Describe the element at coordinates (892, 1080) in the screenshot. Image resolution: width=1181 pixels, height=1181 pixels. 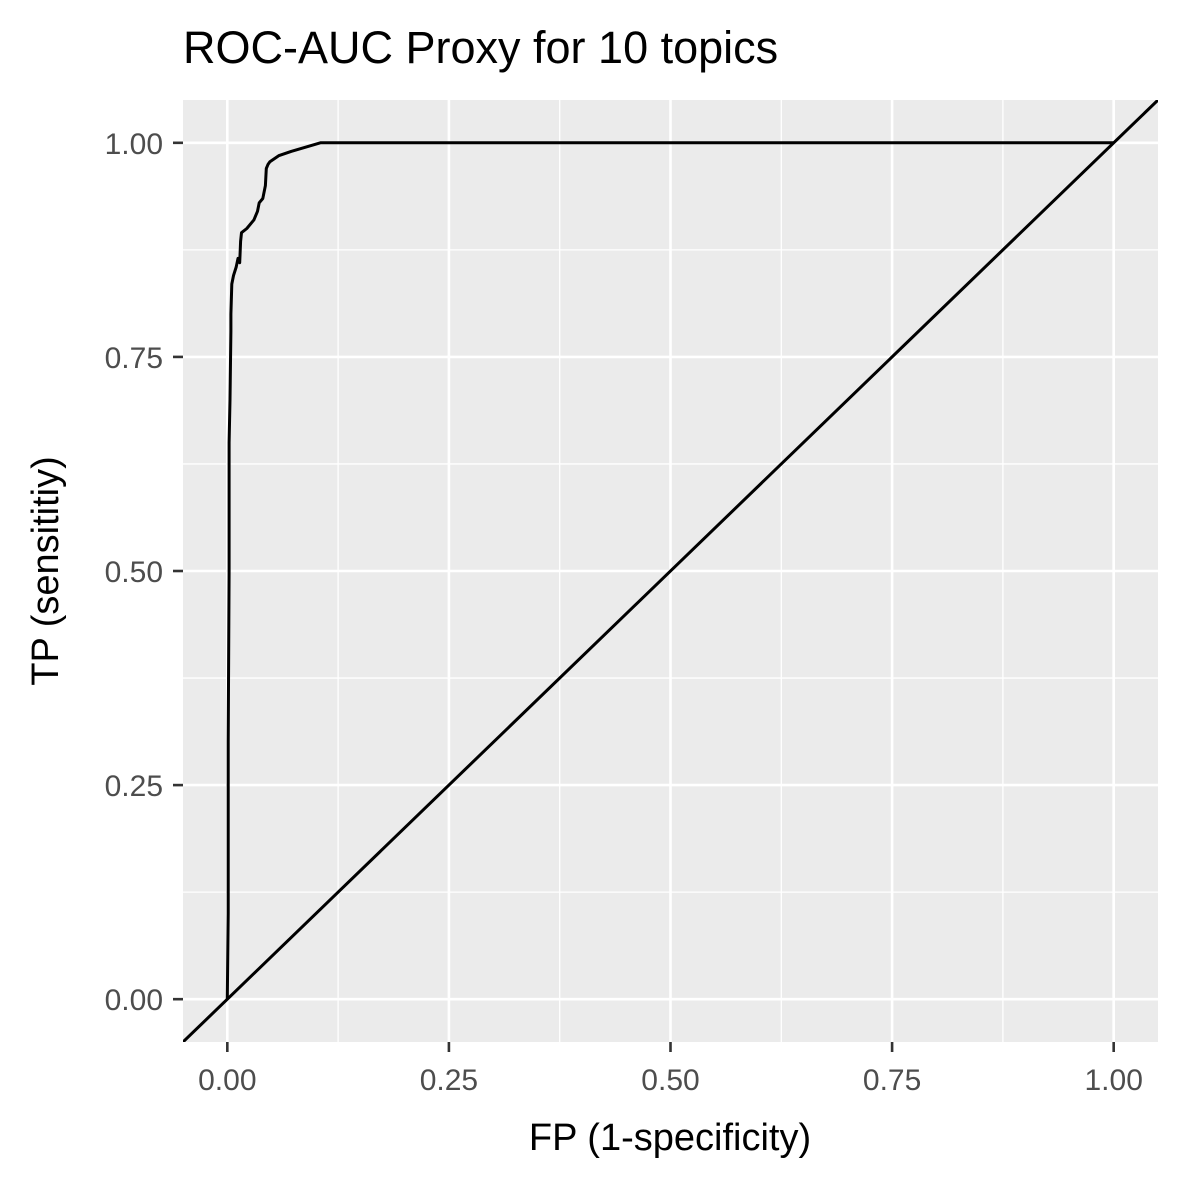
I see `x-tick-label: 0.75` at that location.